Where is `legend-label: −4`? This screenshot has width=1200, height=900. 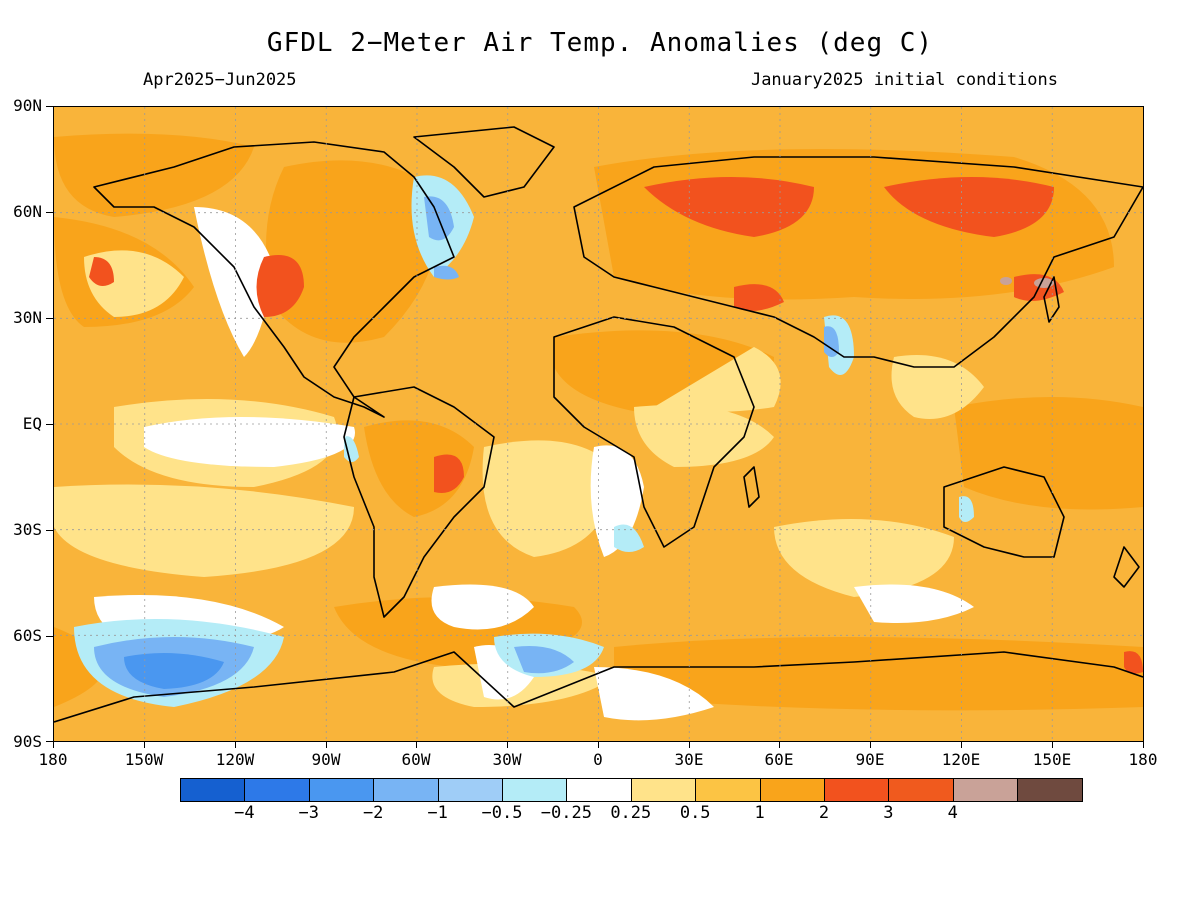
legend-label: −4 is located at coordinates (244, 813).